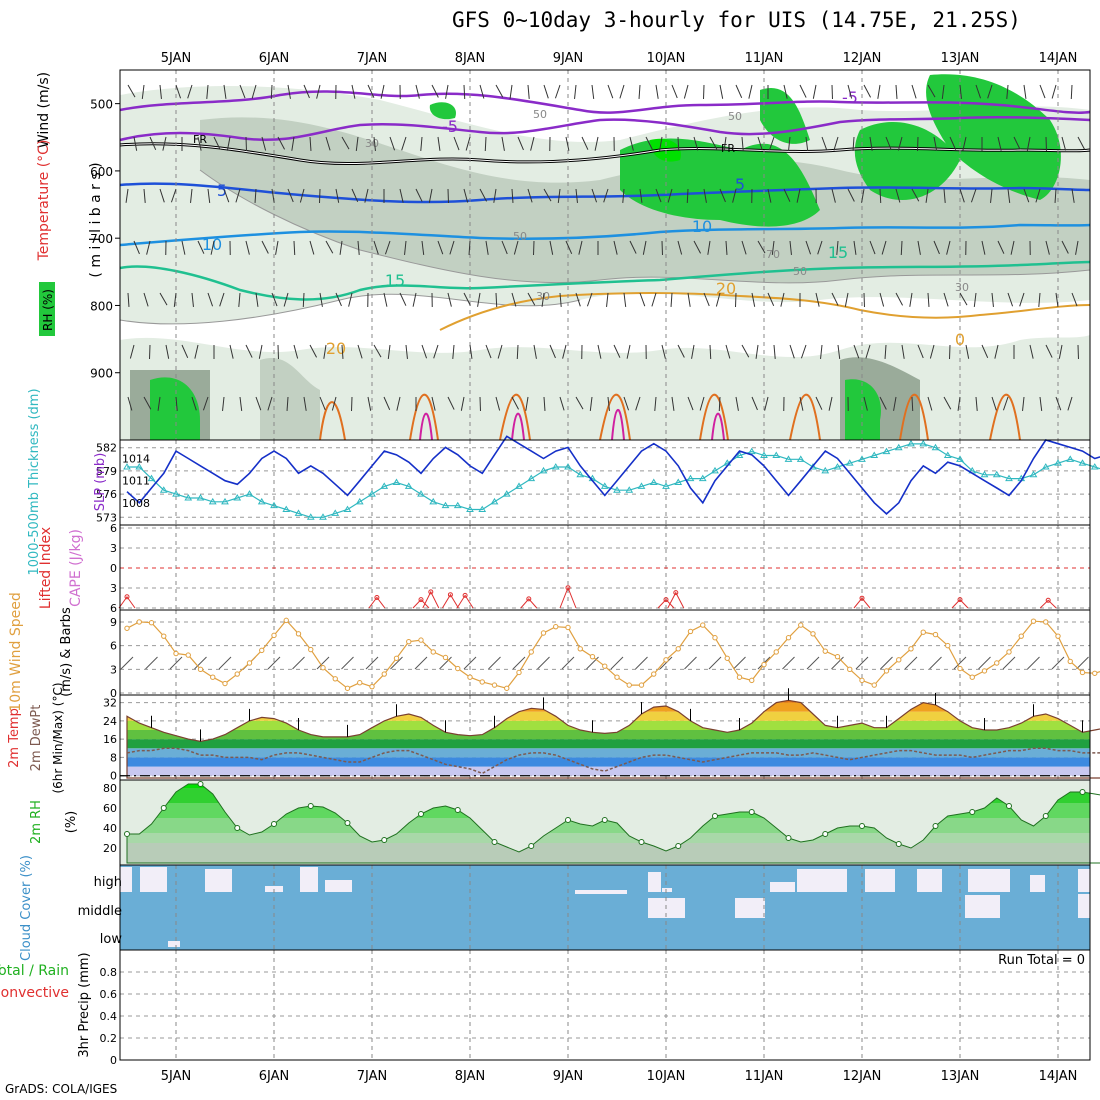 The height and width of the screenshot is (1100, 1100). I want to click on temp-tick-label: 0, so click(113, 776).